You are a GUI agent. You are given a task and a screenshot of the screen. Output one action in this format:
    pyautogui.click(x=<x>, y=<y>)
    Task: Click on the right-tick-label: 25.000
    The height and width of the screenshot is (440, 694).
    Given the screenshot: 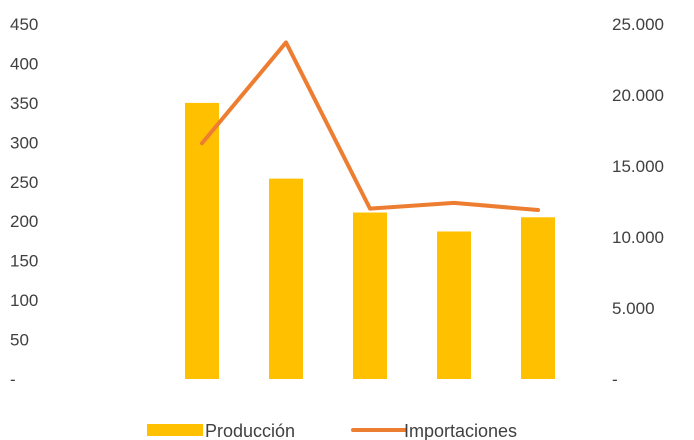 What is the action you would take?
    pyautogui.click(x=638, y=24)
    